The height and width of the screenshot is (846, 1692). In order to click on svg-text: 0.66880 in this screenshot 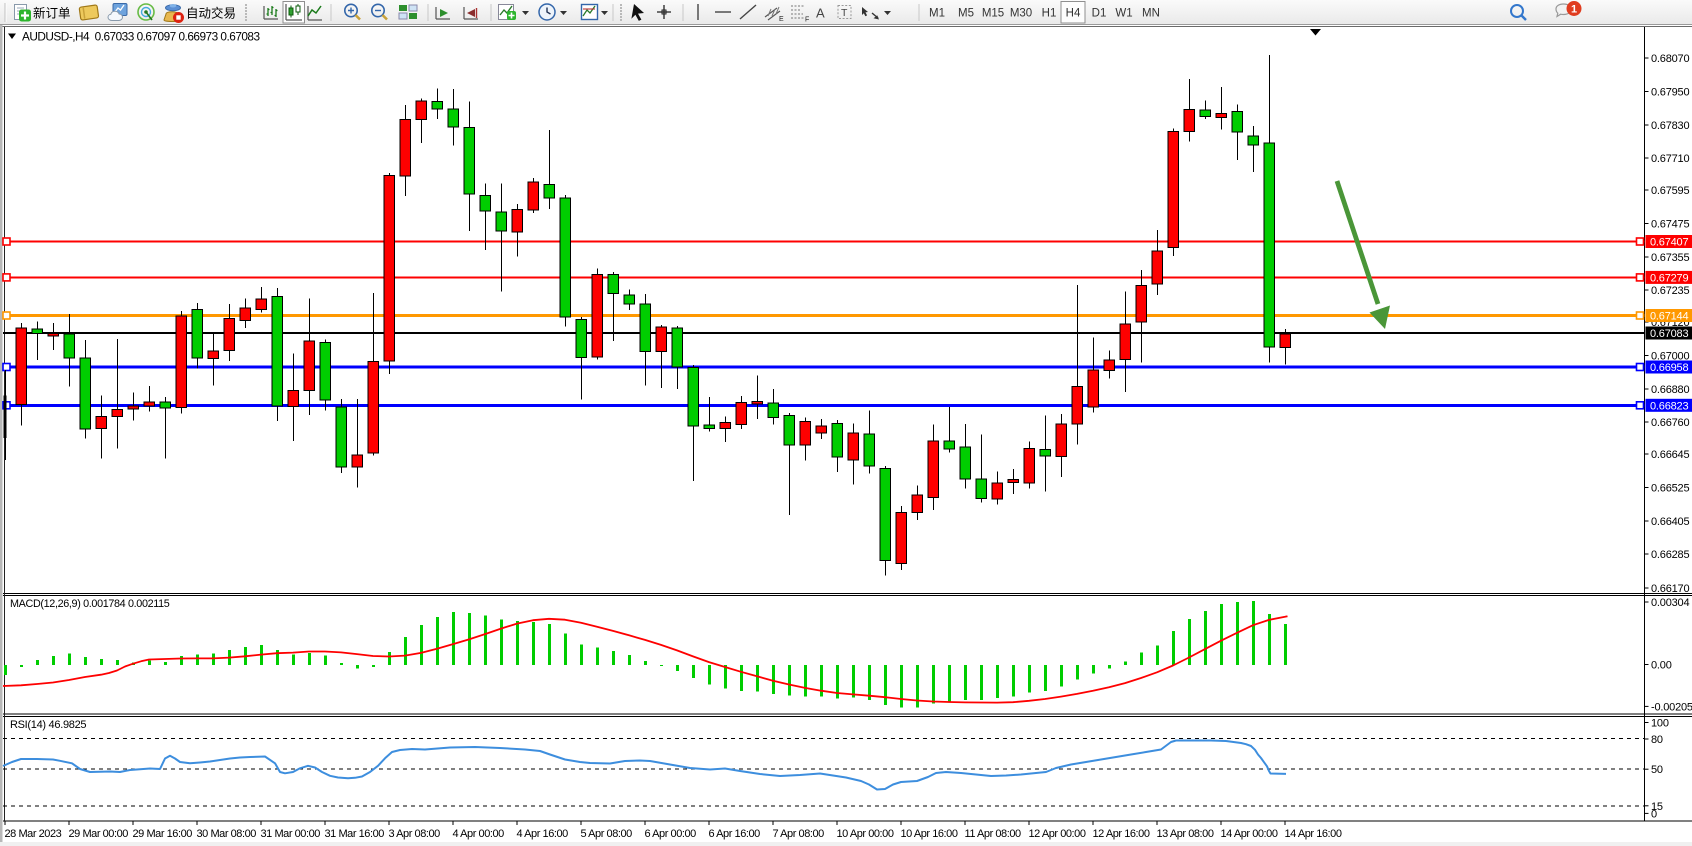, I will do `click(1670, 390)`.